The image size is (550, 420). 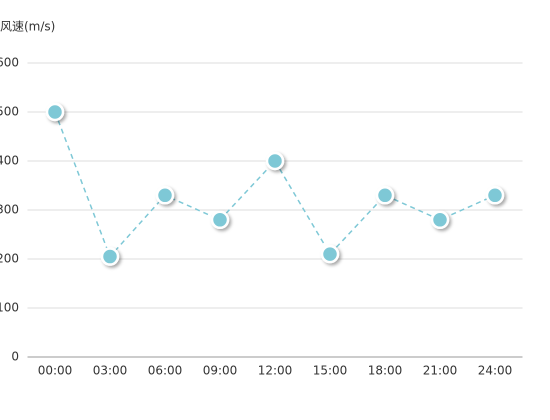 What do you see at coordinates (9, 259) in the screenshot?
I see `y-tick-label: 200` at bounding box center [9, 259].